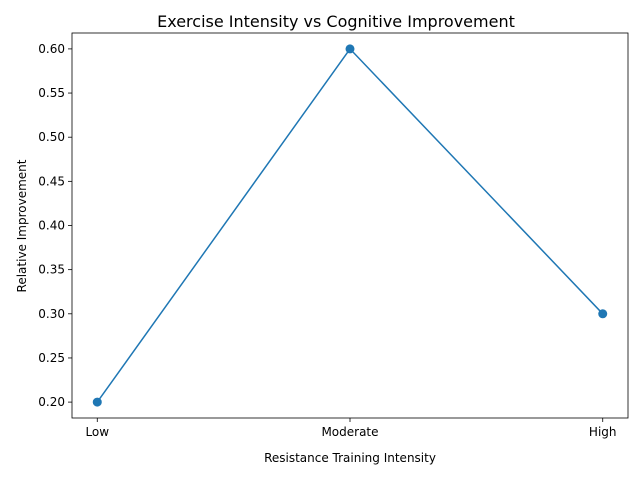  What do you see at coordinates (603, 432) in the screenshot?
I see `x-tick-label: High` at bounding box center [603, 432].